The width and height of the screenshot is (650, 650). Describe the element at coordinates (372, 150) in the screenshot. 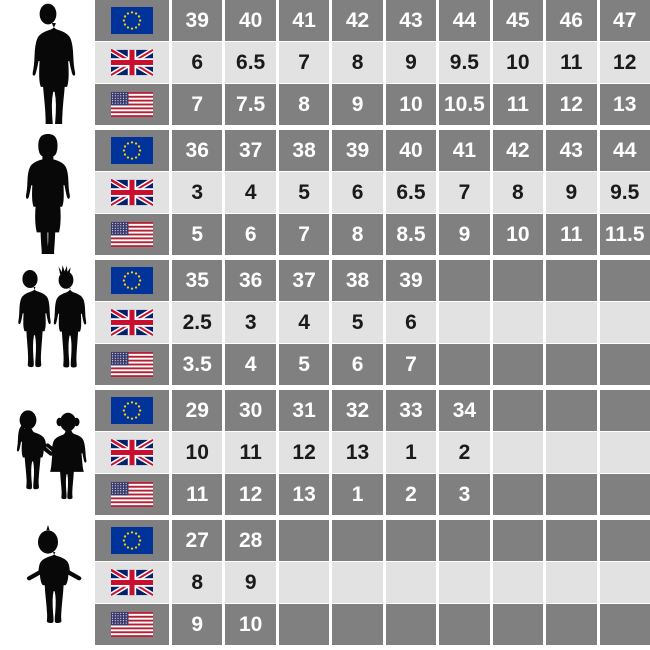

I see `size-row-eu: 36 37 38 39 40 41 42 43 44` at that location.